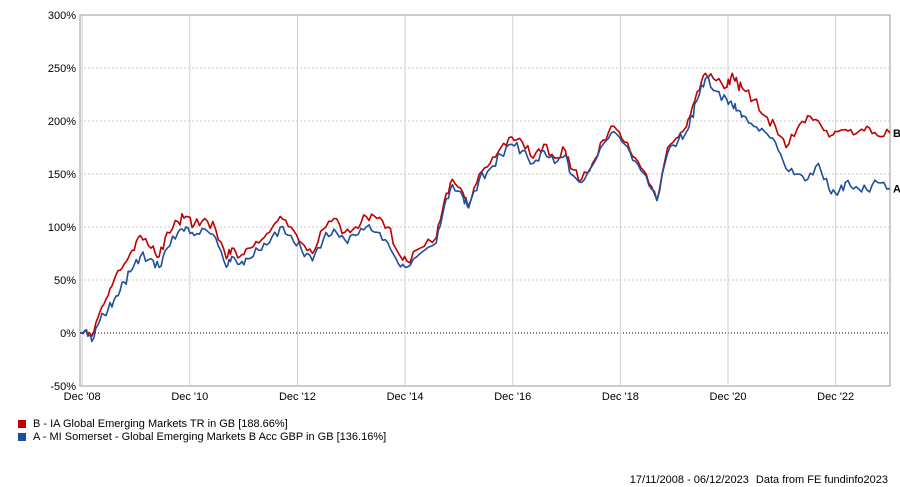  Describe the element at coordinates (620, 397) in the screenshot. I see `x-tick-label: Dec '18` at that location.